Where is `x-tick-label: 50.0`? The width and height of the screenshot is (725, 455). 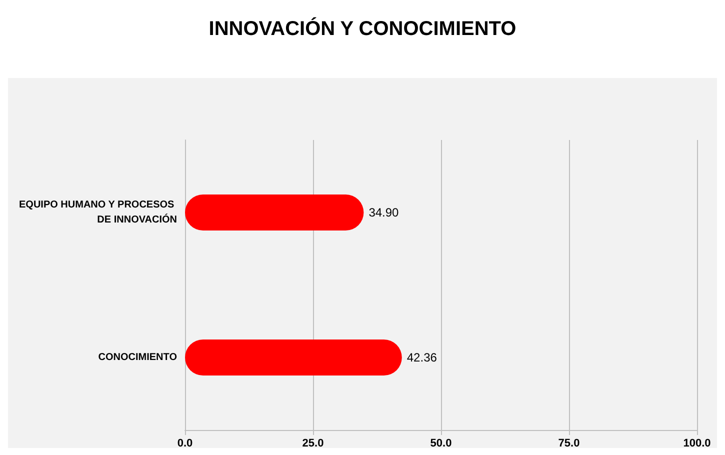 x-tick-label: 50.0 is located at coordinates (441, 444).